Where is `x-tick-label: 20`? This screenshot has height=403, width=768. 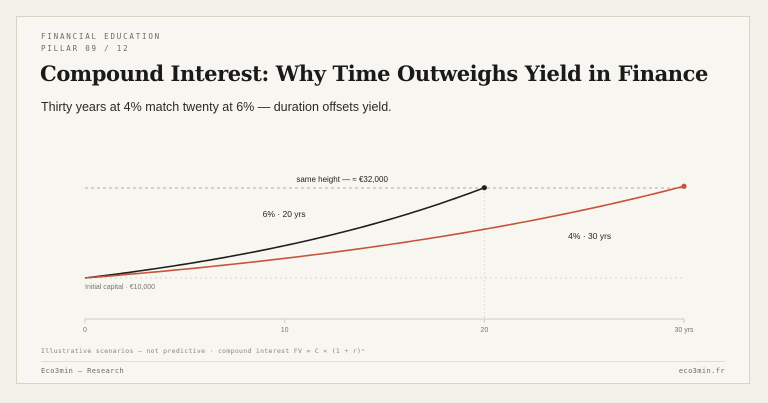 x-tick-label: 20 is located at coordinates (484, 330).